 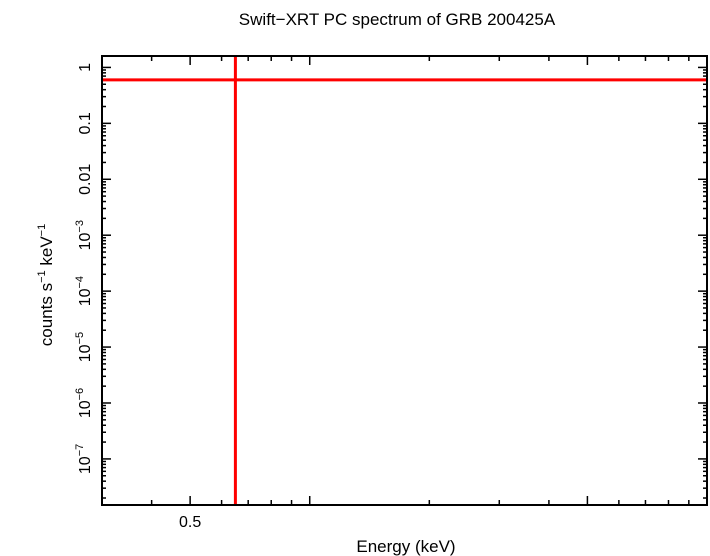 I want to click on y-axis-label-exp-1: −1, so click(x=42, y=276).